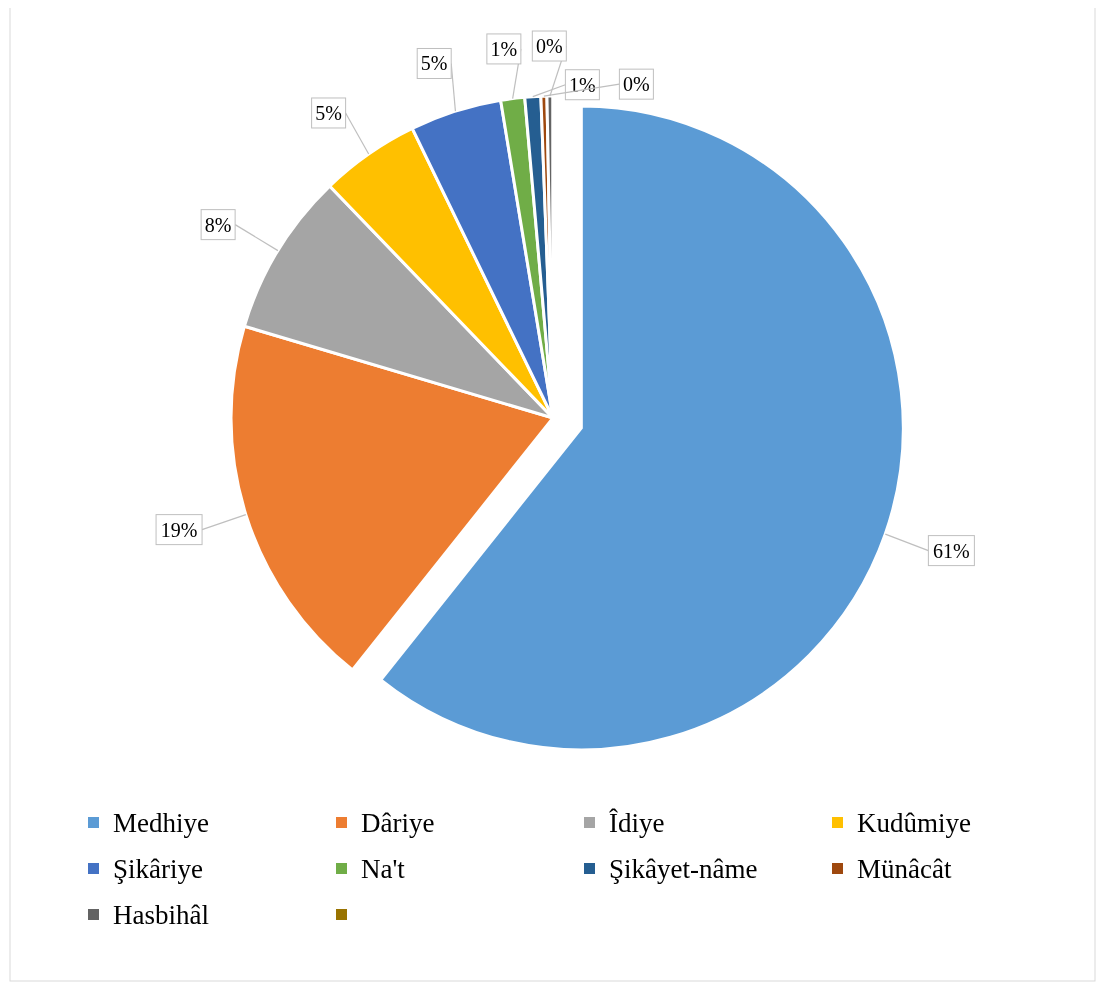 This screenshot has width=1105, height=983. Describe the element at coordinates (398, 823) in the screenshot. I see `legend-label: Dâriye` at that location.